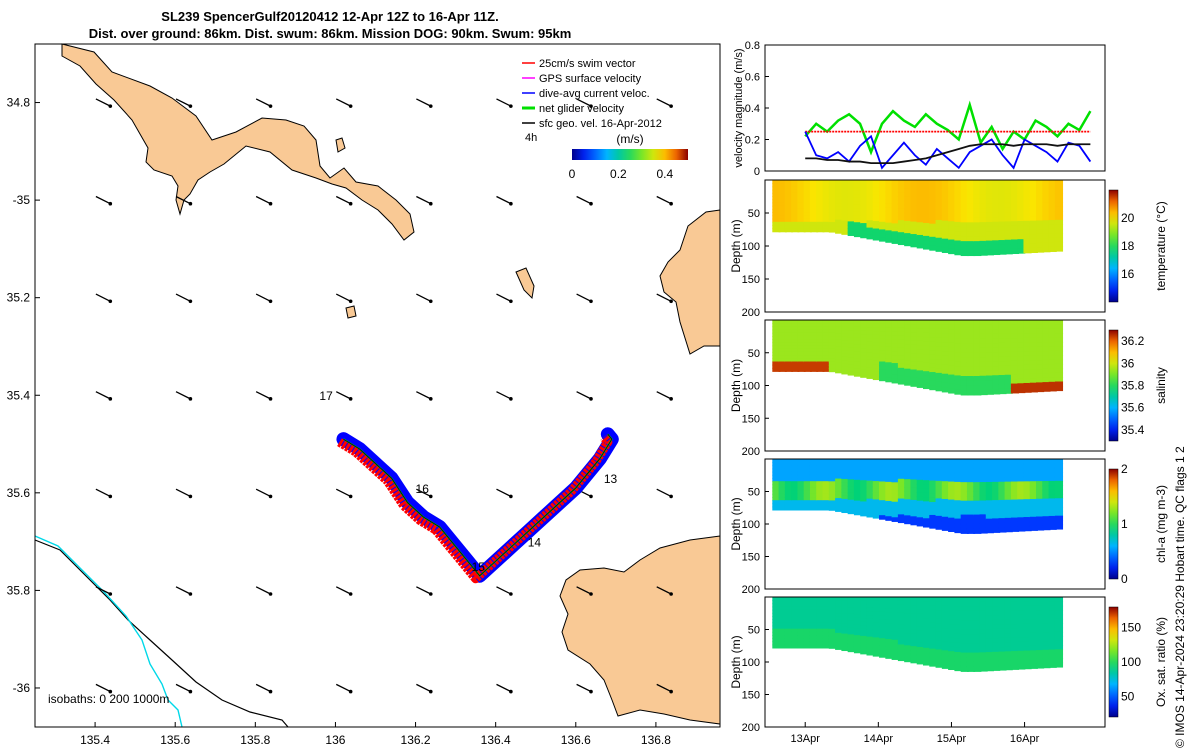 The height and width of the screenshot is (750, 1200). I want to click on geo-vector, so click(103, 102).